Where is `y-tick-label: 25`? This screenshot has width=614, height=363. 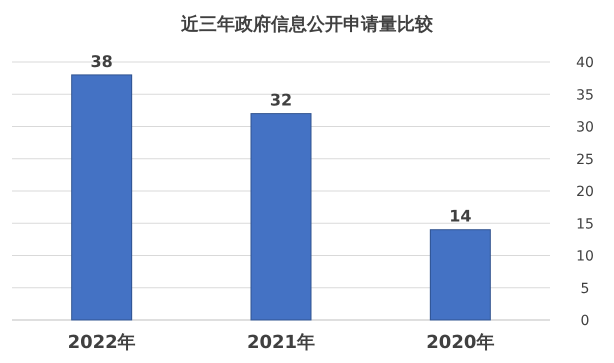 y-tick-label: 25 is located at coordinates (585, 160).